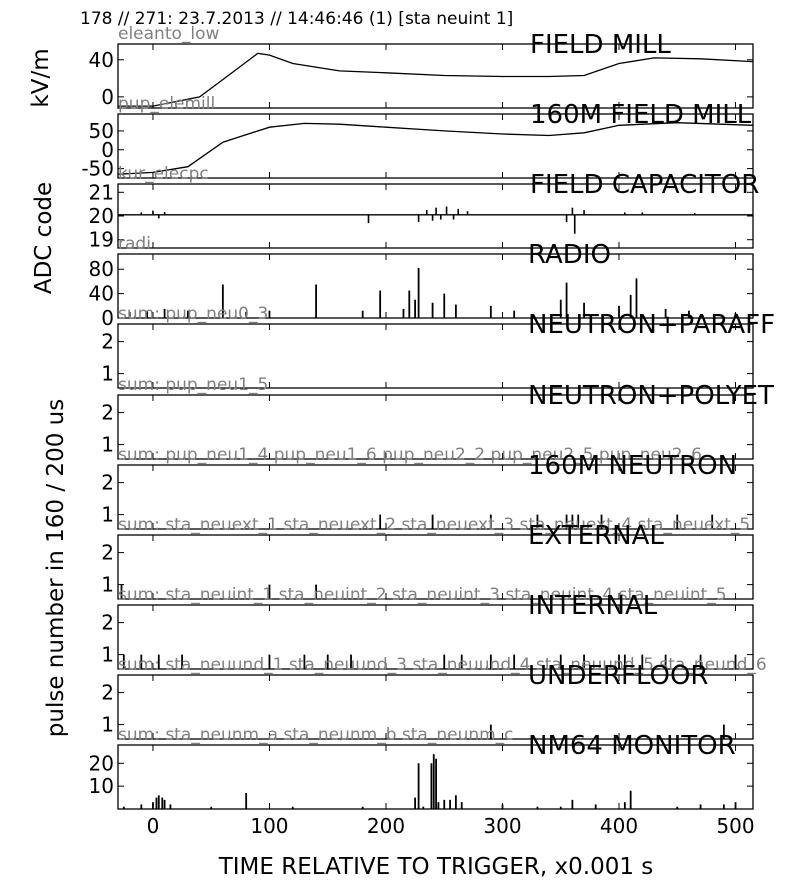 Image resolution: width=792 pixels, height=882 pixels. Describe the element at coordinates (169, 34) in the screenshot. I see `source-label: eleanto_low` at that location.